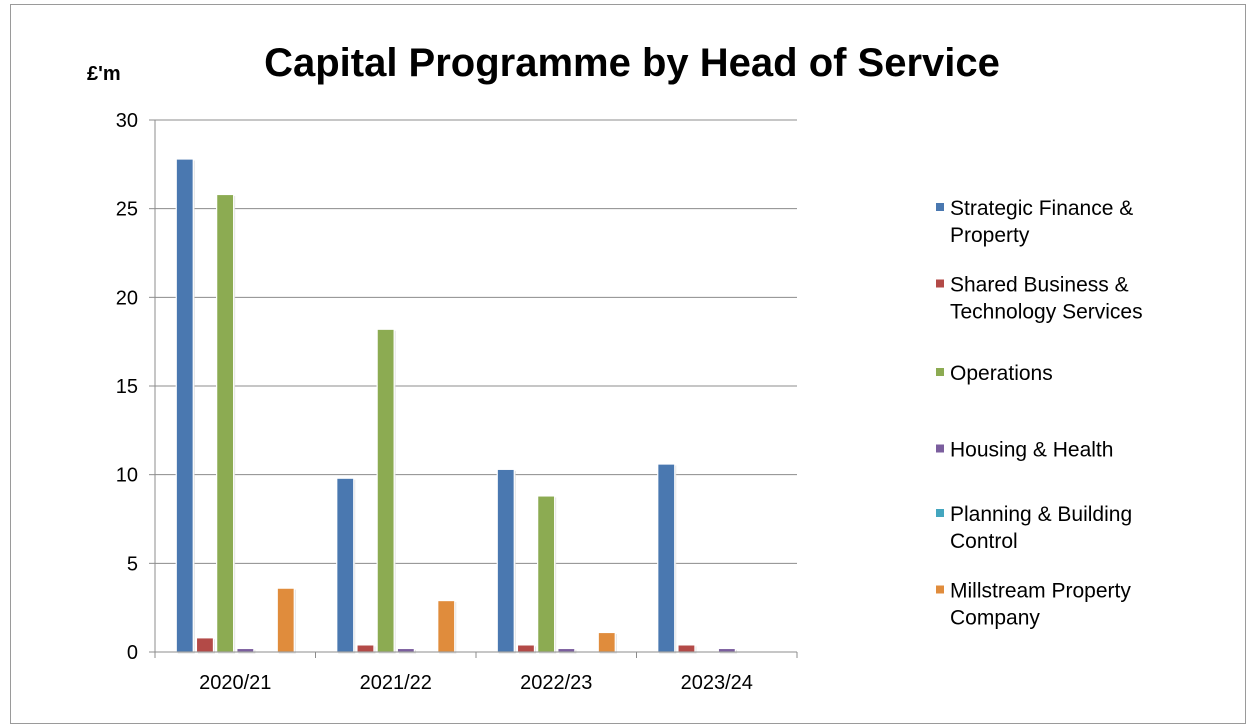  I want to click on x-tick-label: 2023/24, so click(717, 683).